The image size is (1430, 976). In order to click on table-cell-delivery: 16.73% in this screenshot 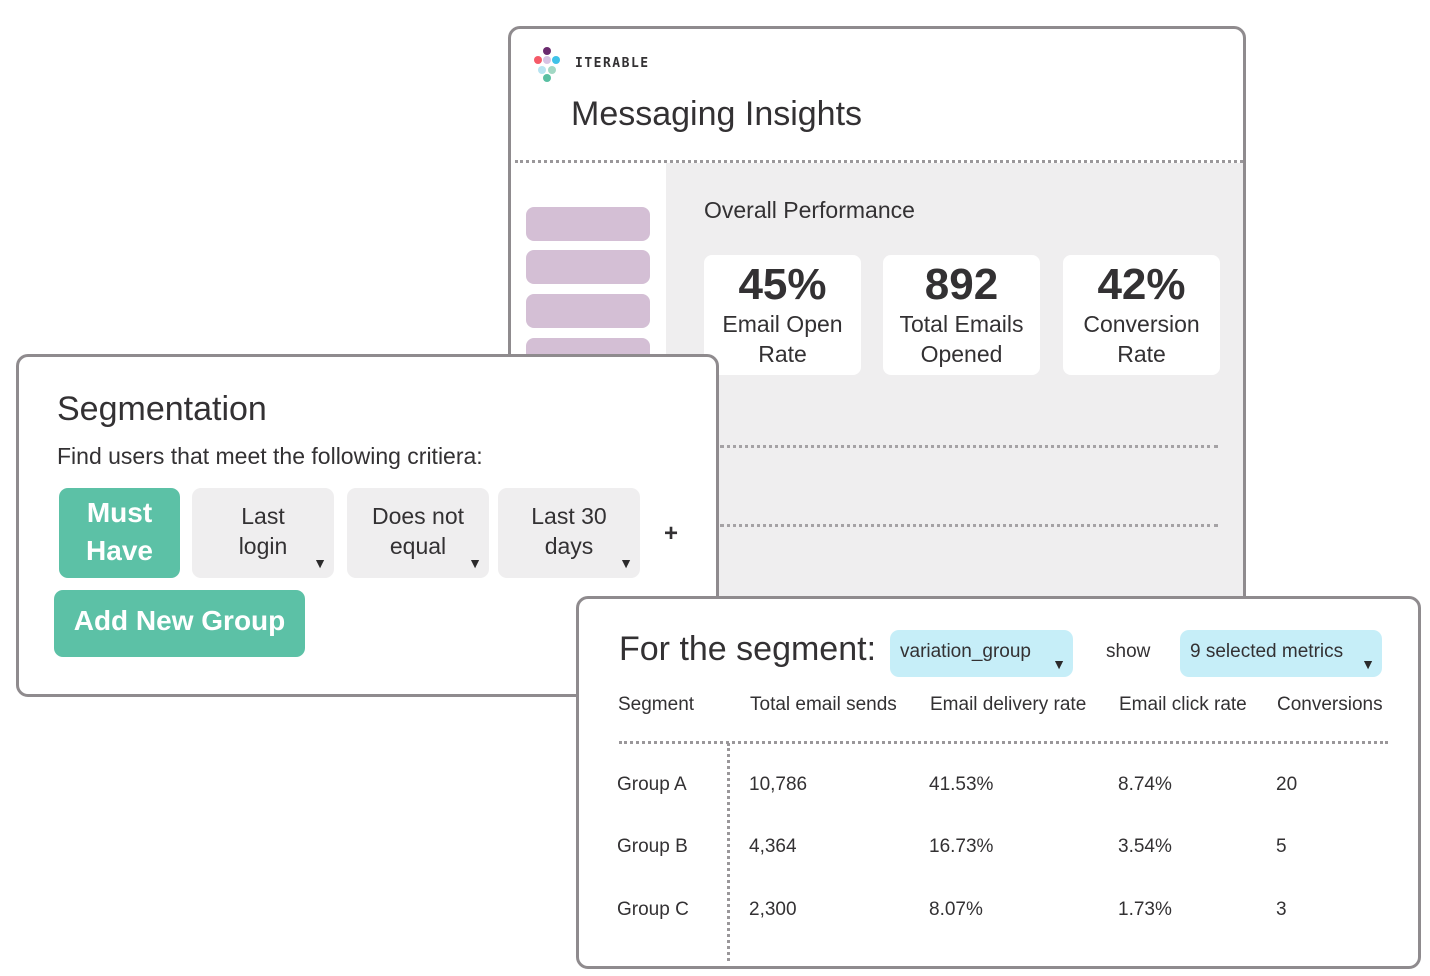, I will do `click(961, 846)`.